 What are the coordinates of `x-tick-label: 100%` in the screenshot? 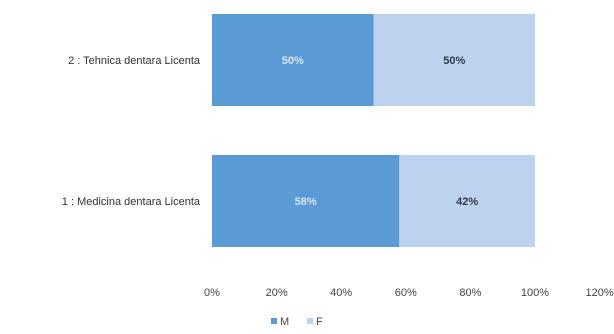 It's located at (535, 293).